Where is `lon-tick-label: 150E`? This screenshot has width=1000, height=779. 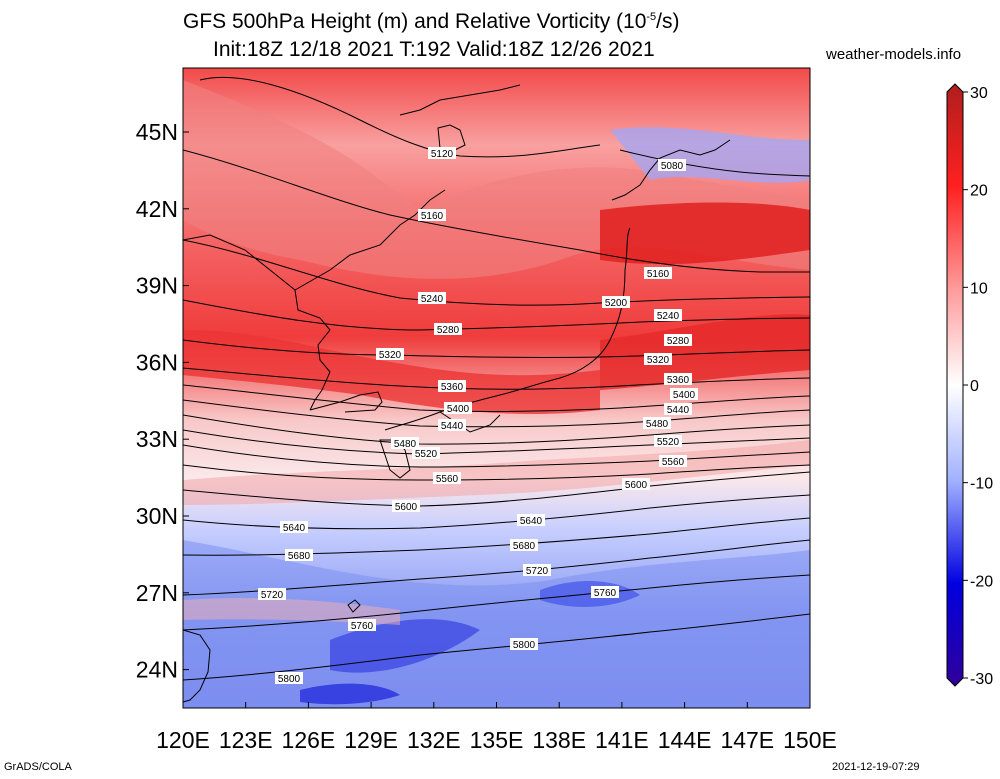 lon-tick-label: 150E is located at coordinates (810, 740).